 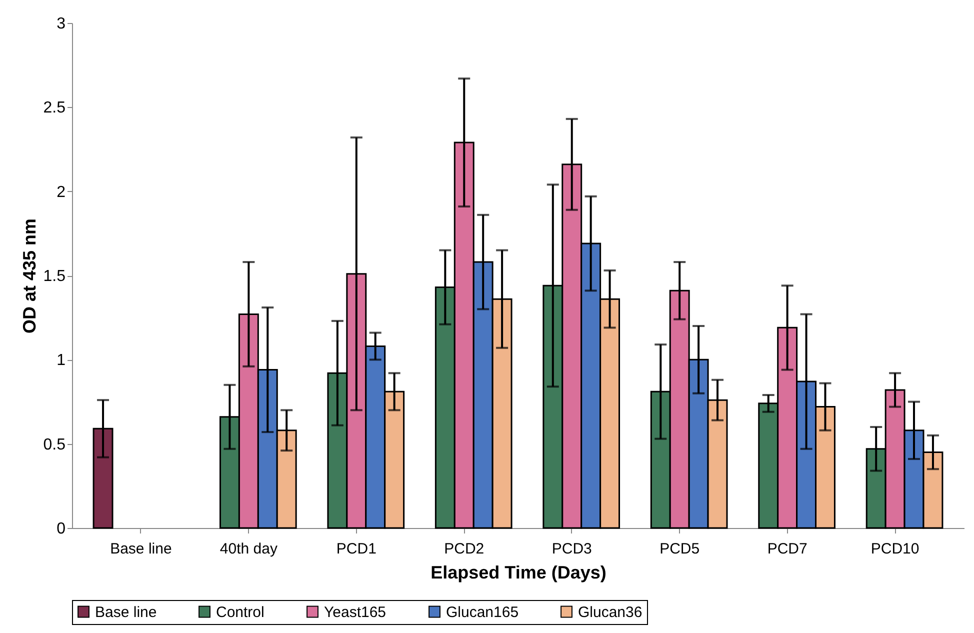 I want to click on y-tick-label: 2, so click(x=61, y=192).